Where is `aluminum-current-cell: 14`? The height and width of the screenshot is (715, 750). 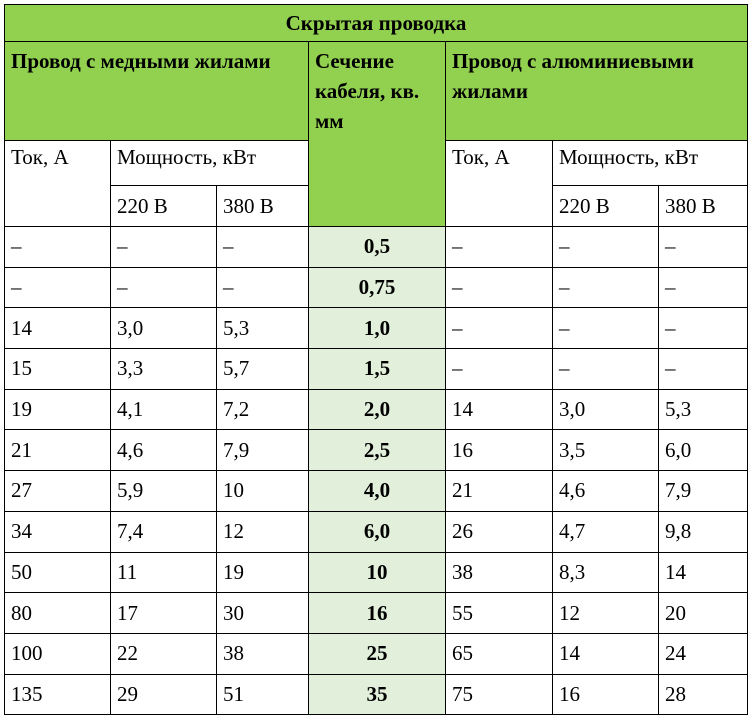 aluminum-current-cell: 14 is located at coordinates (499, 409).